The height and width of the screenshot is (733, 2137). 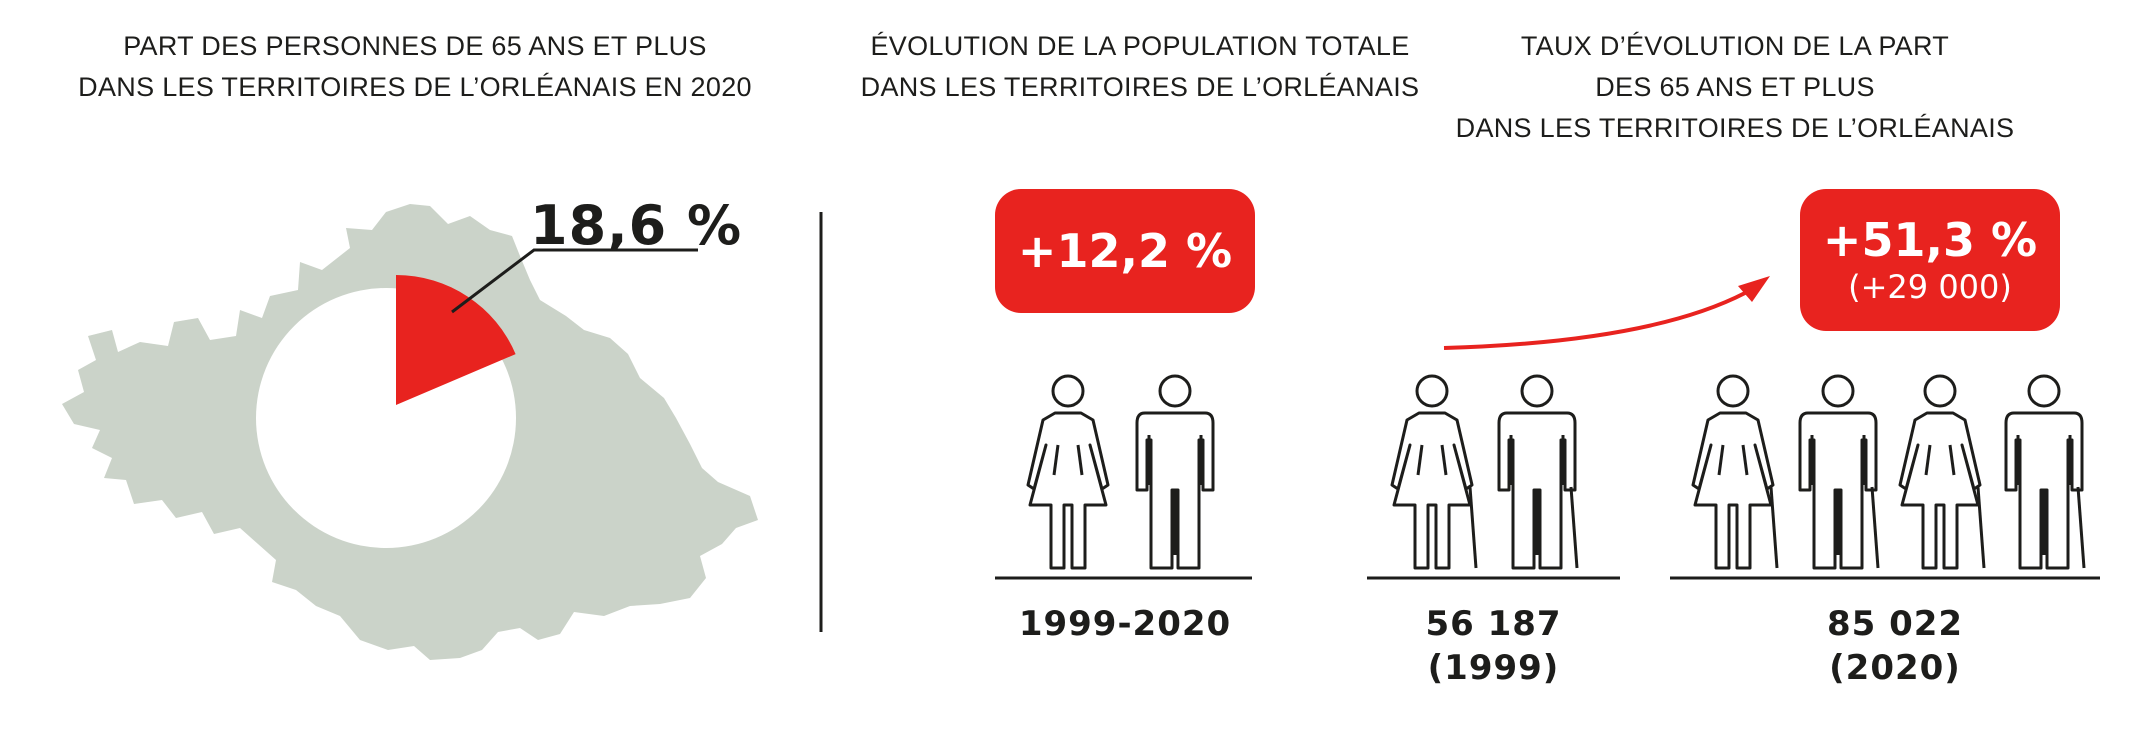 I want to click on population-heading-line-1: ÉVOLUTION DE LA POPULATION TOTALE, so click(x=1140, y=46).